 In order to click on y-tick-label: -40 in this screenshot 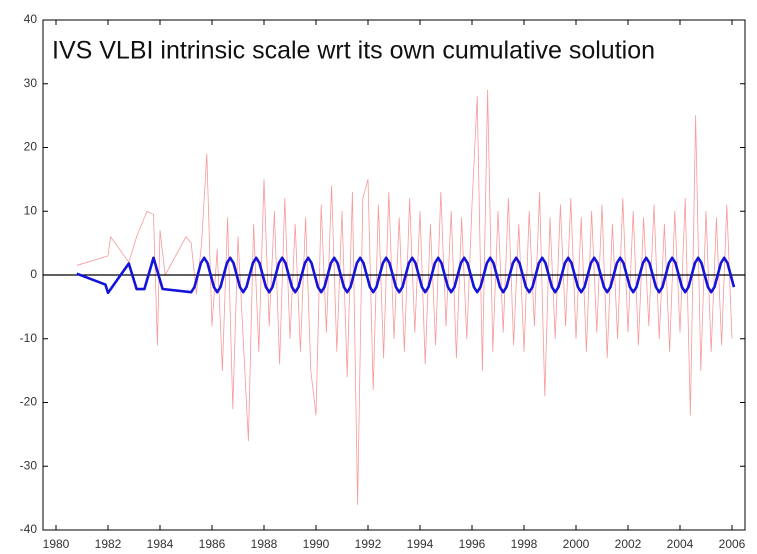, I will do `click(29, 529)`.